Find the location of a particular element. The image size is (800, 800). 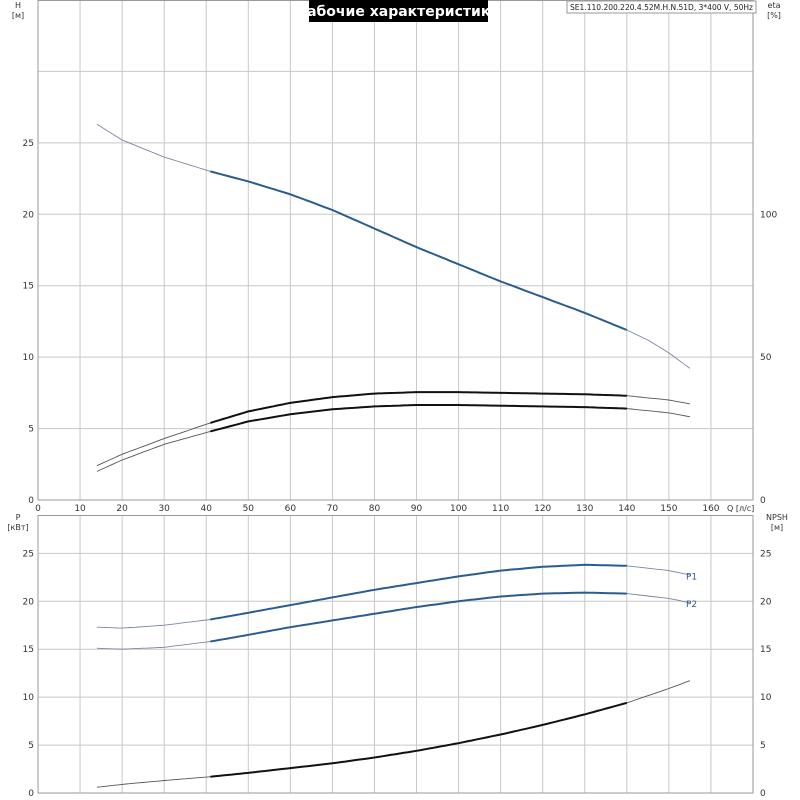

y-right-tick-label: 5 is located at coordinates (763, 746).